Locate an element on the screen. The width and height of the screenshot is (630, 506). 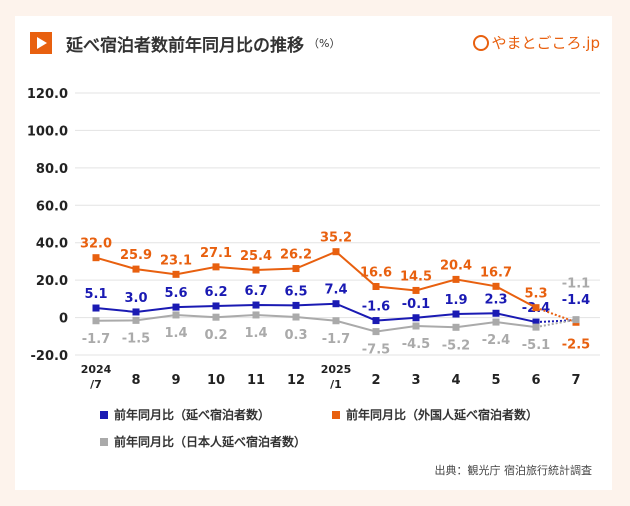
data-label: 25.4 is located at coordinates (256, 256).